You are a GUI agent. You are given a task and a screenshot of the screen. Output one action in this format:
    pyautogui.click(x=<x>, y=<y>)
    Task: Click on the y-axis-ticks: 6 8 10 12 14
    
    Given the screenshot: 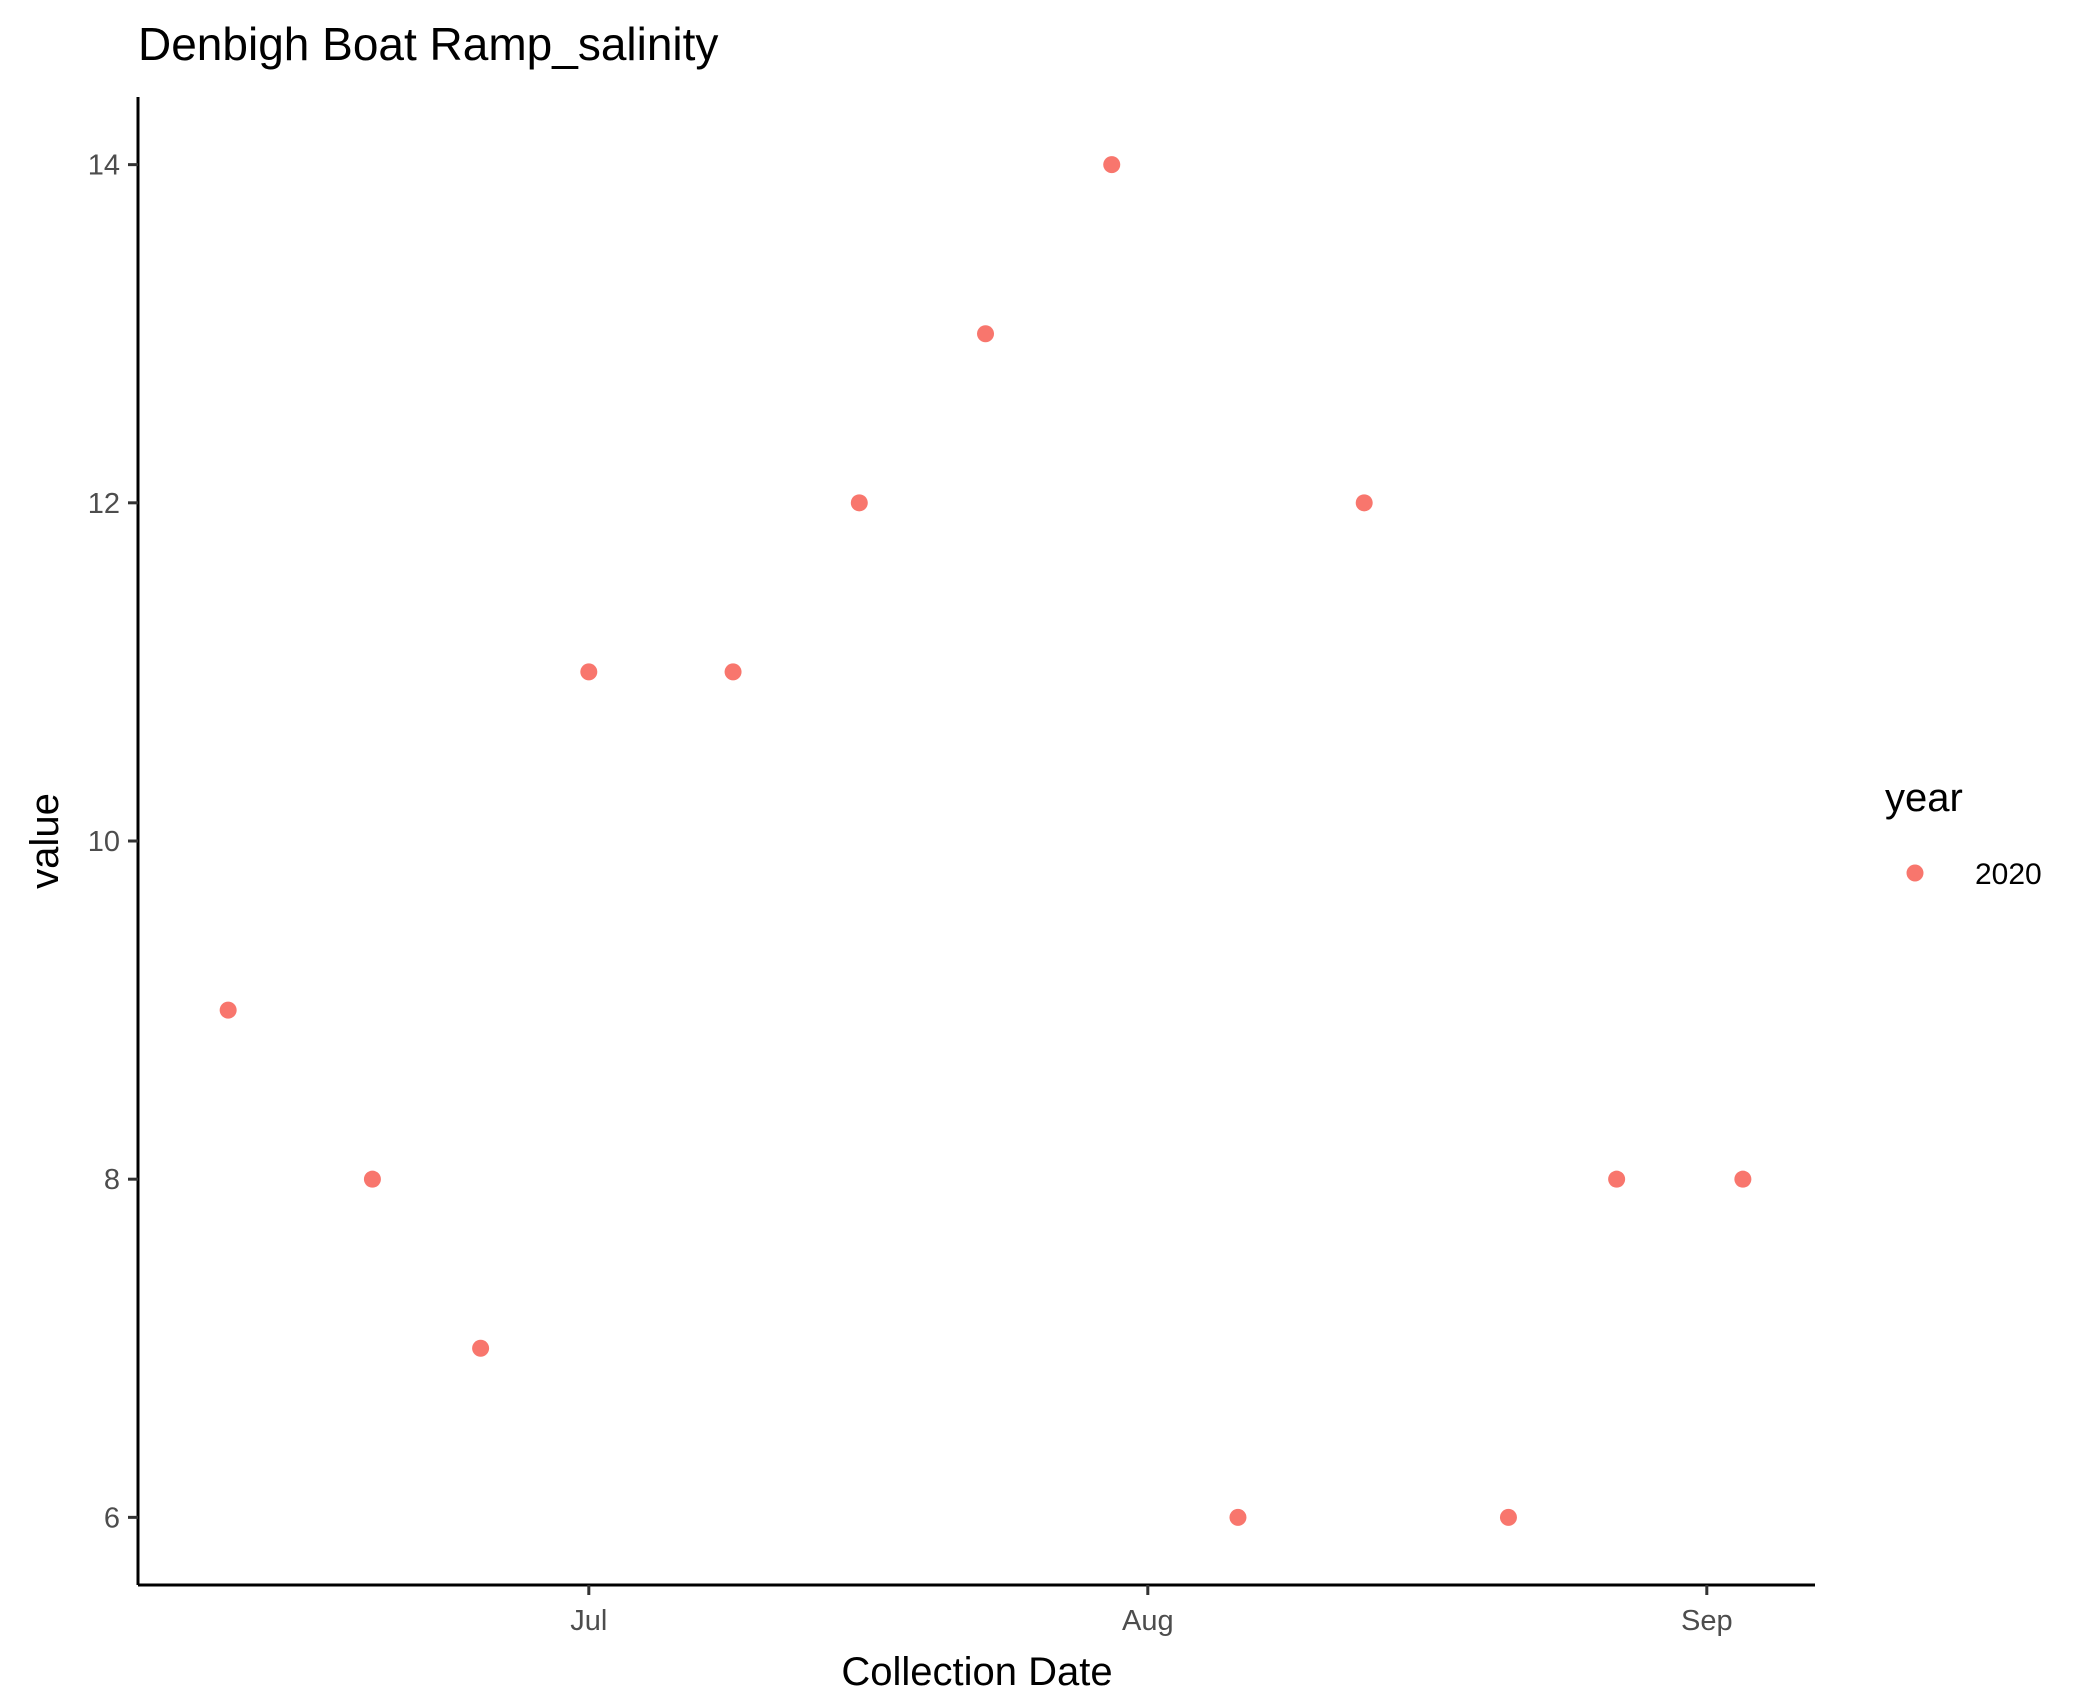 What is the action you would take?
    pyautogui.click(x=113, y=842)
    